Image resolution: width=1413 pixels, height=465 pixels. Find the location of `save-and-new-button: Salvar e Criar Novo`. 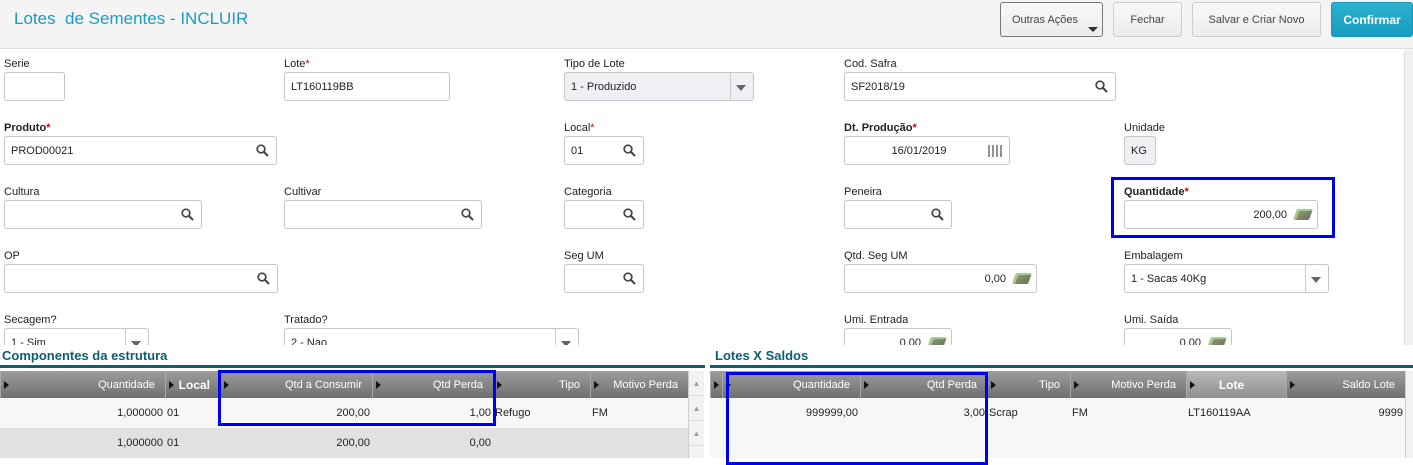

save-and-new-button: Salvar e Criar Novo is located at coordinates (1256, 19).